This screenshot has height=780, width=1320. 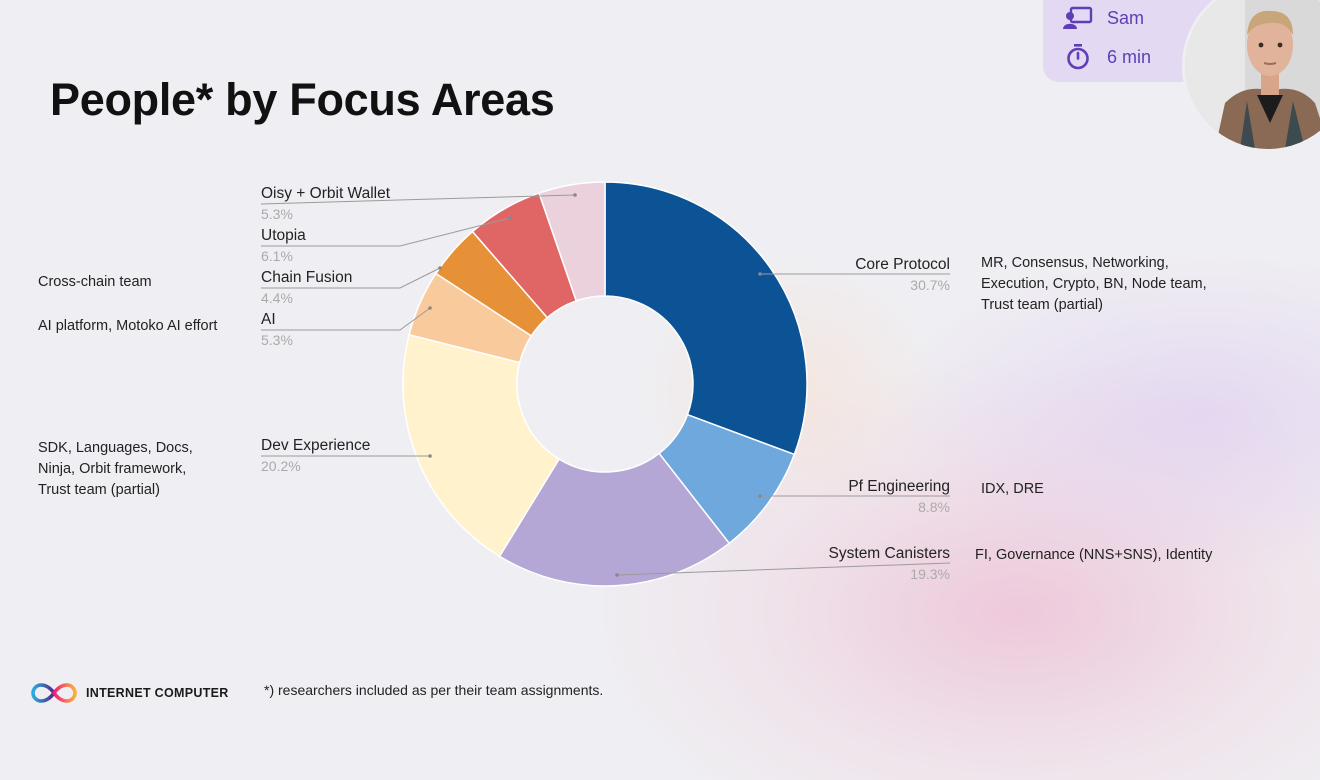 What do you see at coordinates (614, 519) in the screenshot?
I see `donut-slice-system-canisters` at bounding box center [614, 519].